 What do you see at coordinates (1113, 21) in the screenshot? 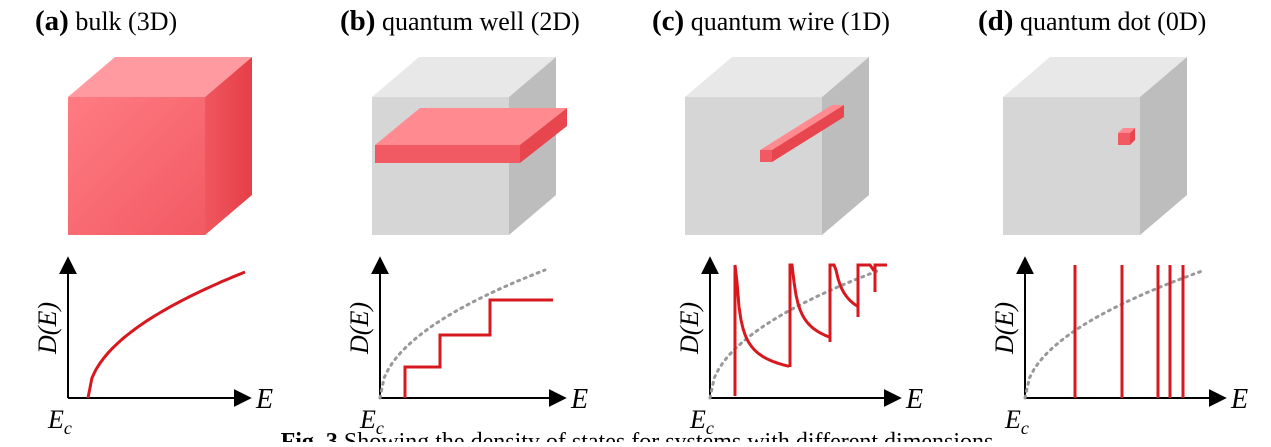
I see `panel-name: quantum dot (0D)` at bounding box center [1113, 21].